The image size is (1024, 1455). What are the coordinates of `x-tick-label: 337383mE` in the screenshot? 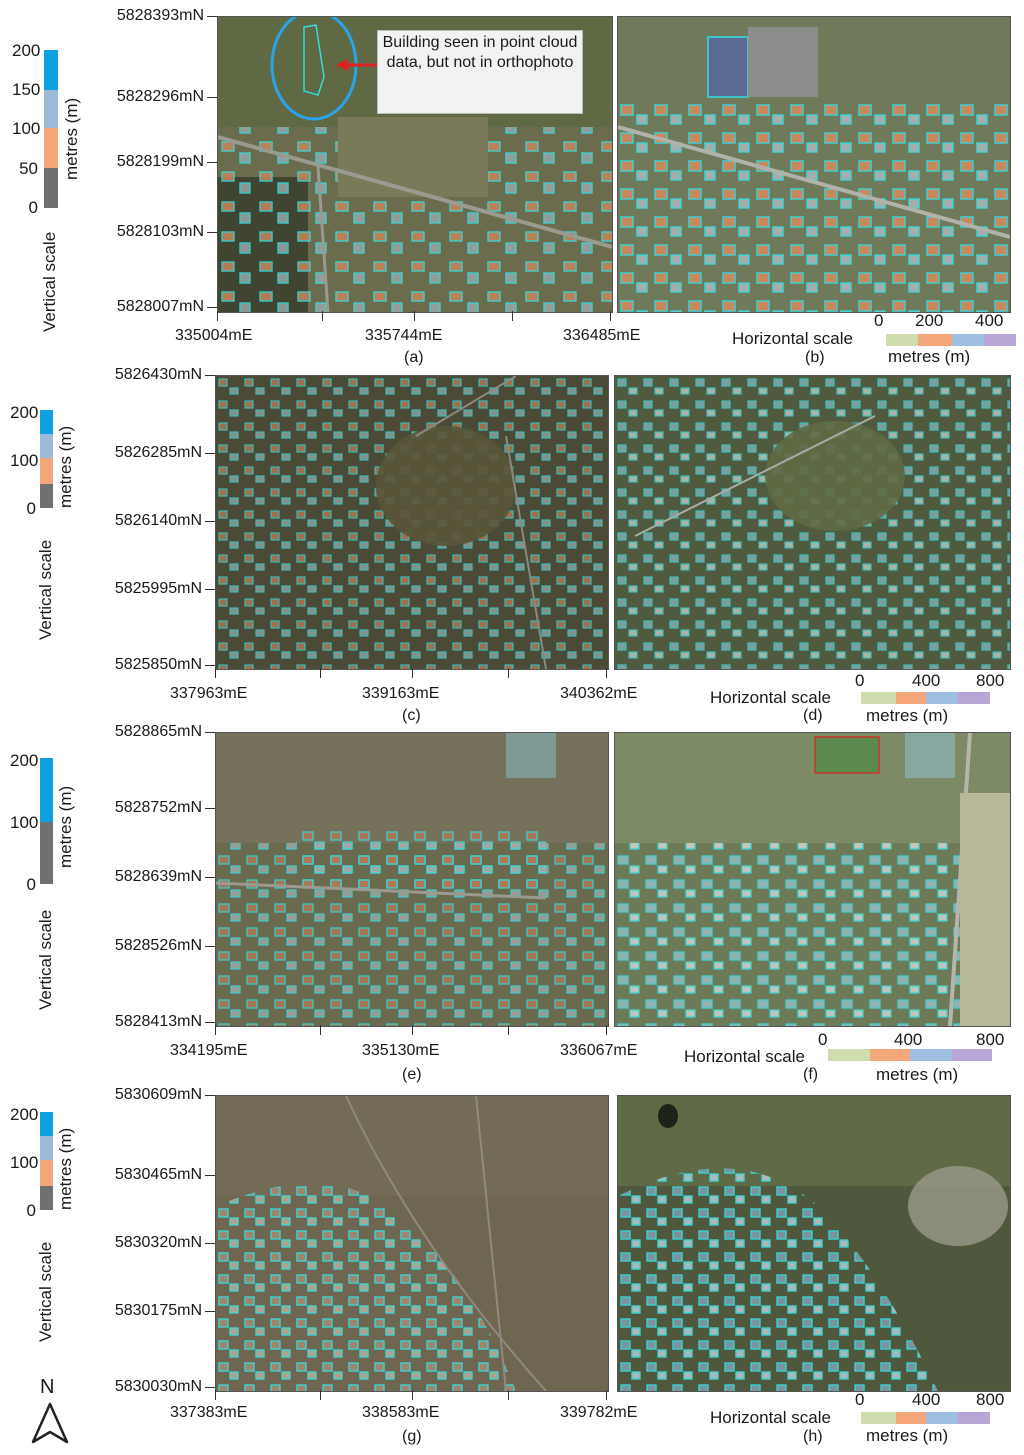 It's located at (209, 1412).